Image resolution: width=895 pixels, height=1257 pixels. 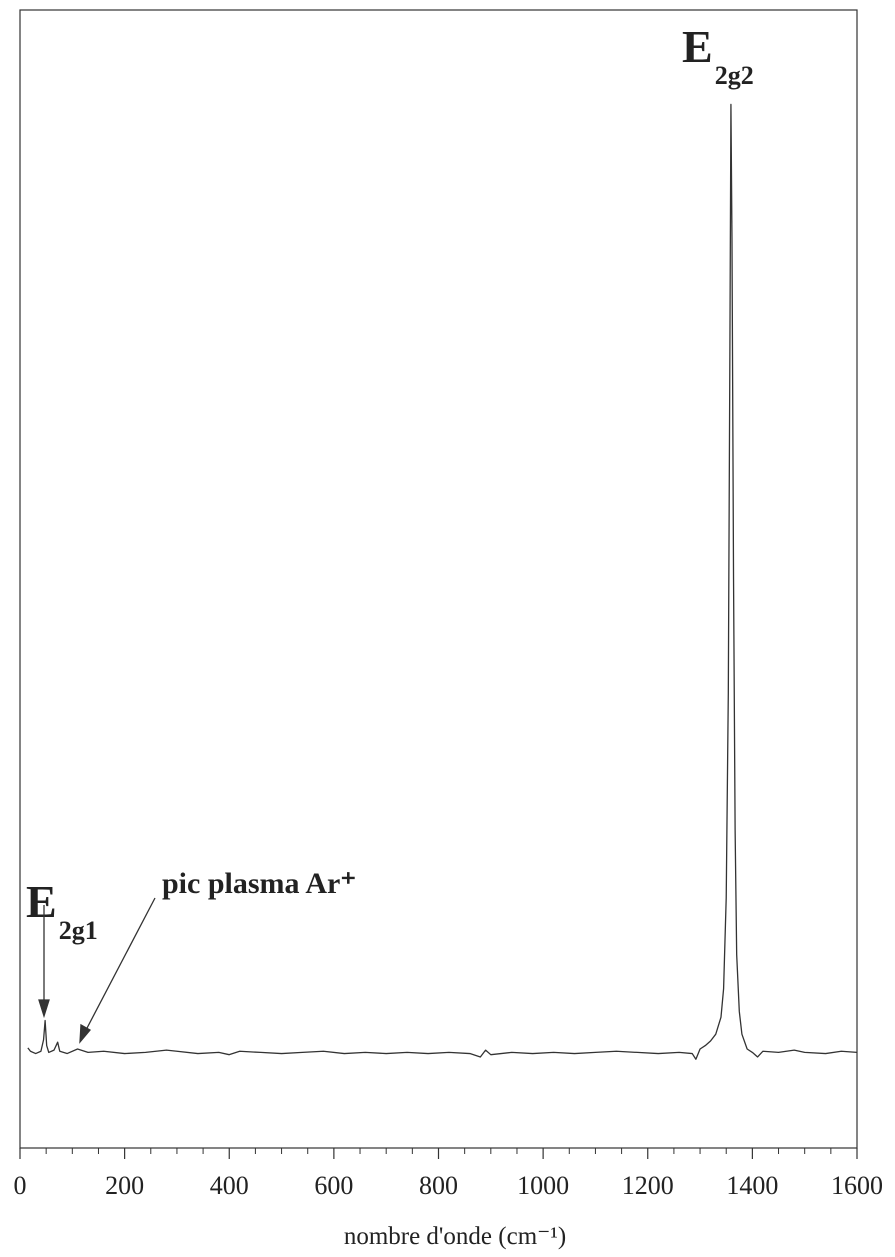 What do you see at coordinates (734, 75) in the screenshot?
I see `annotation-sub: 2g2` at bounding box center [734, 75].